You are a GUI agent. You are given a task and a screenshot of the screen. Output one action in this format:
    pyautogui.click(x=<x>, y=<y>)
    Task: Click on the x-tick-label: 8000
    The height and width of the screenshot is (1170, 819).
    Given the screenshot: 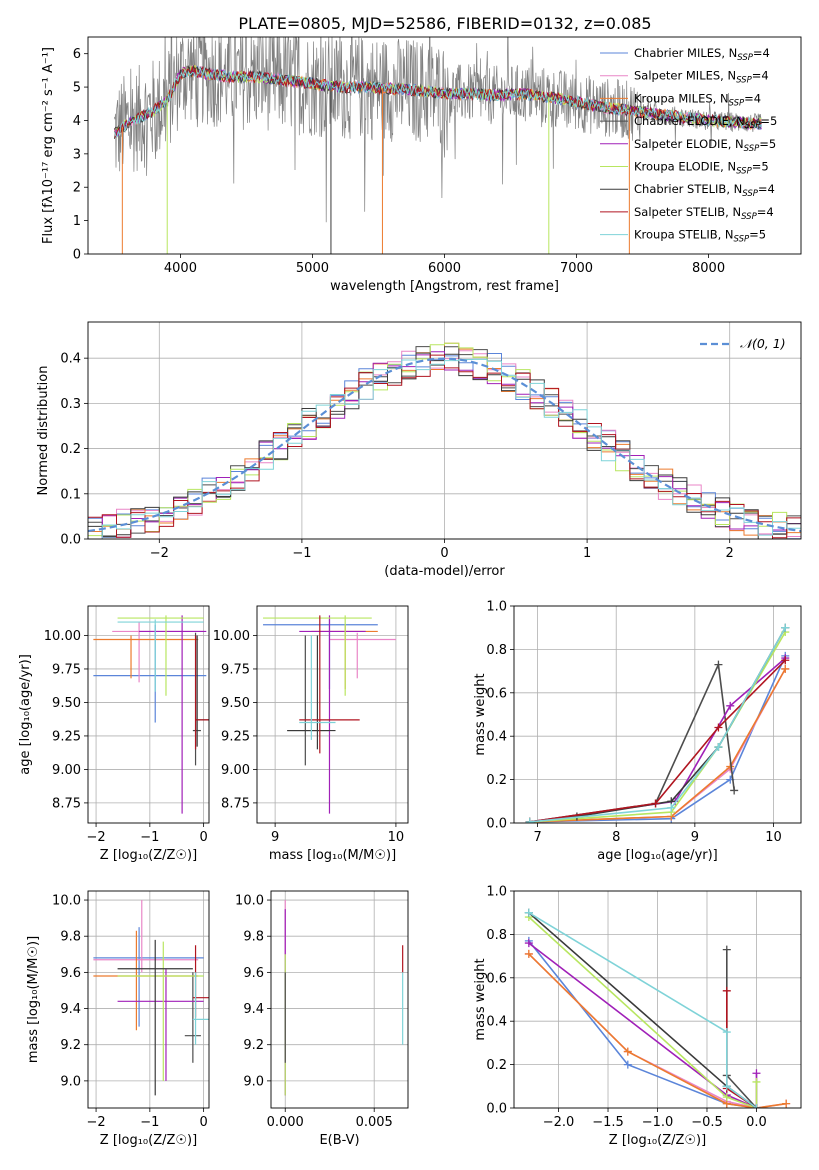 What is the action you would take?
    pyautogui.click(x=708, y=268)
    